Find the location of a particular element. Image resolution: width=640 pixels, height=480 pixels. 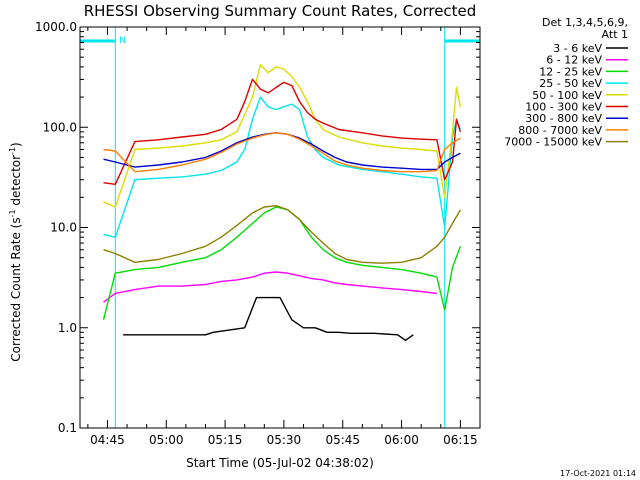

legend-header-line-1: Det 1,3,4,5,6,9, is located at coordinates (585, 22).